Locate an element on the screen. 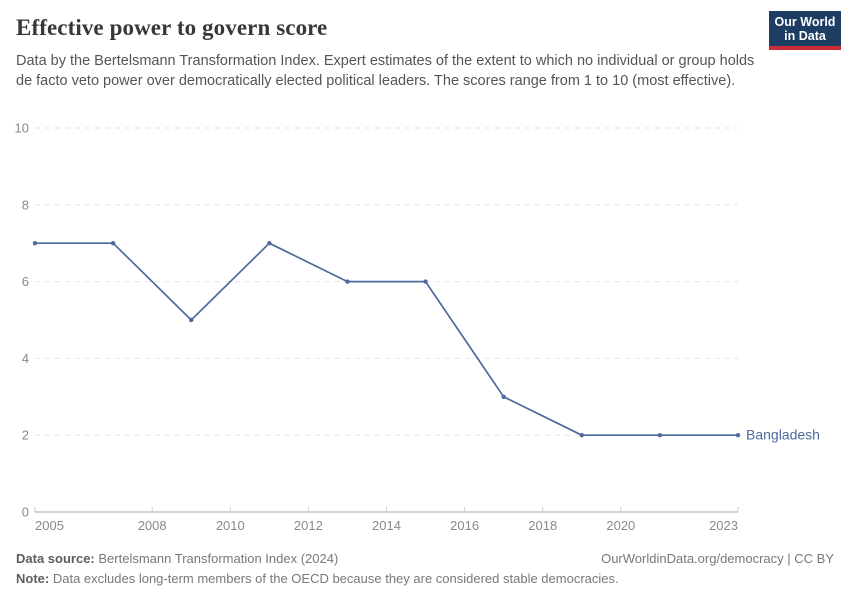 Image resolution: width=850 pixels, height=600 pixels. x-tick-label: 2012 is located at coordinates (308, 525).